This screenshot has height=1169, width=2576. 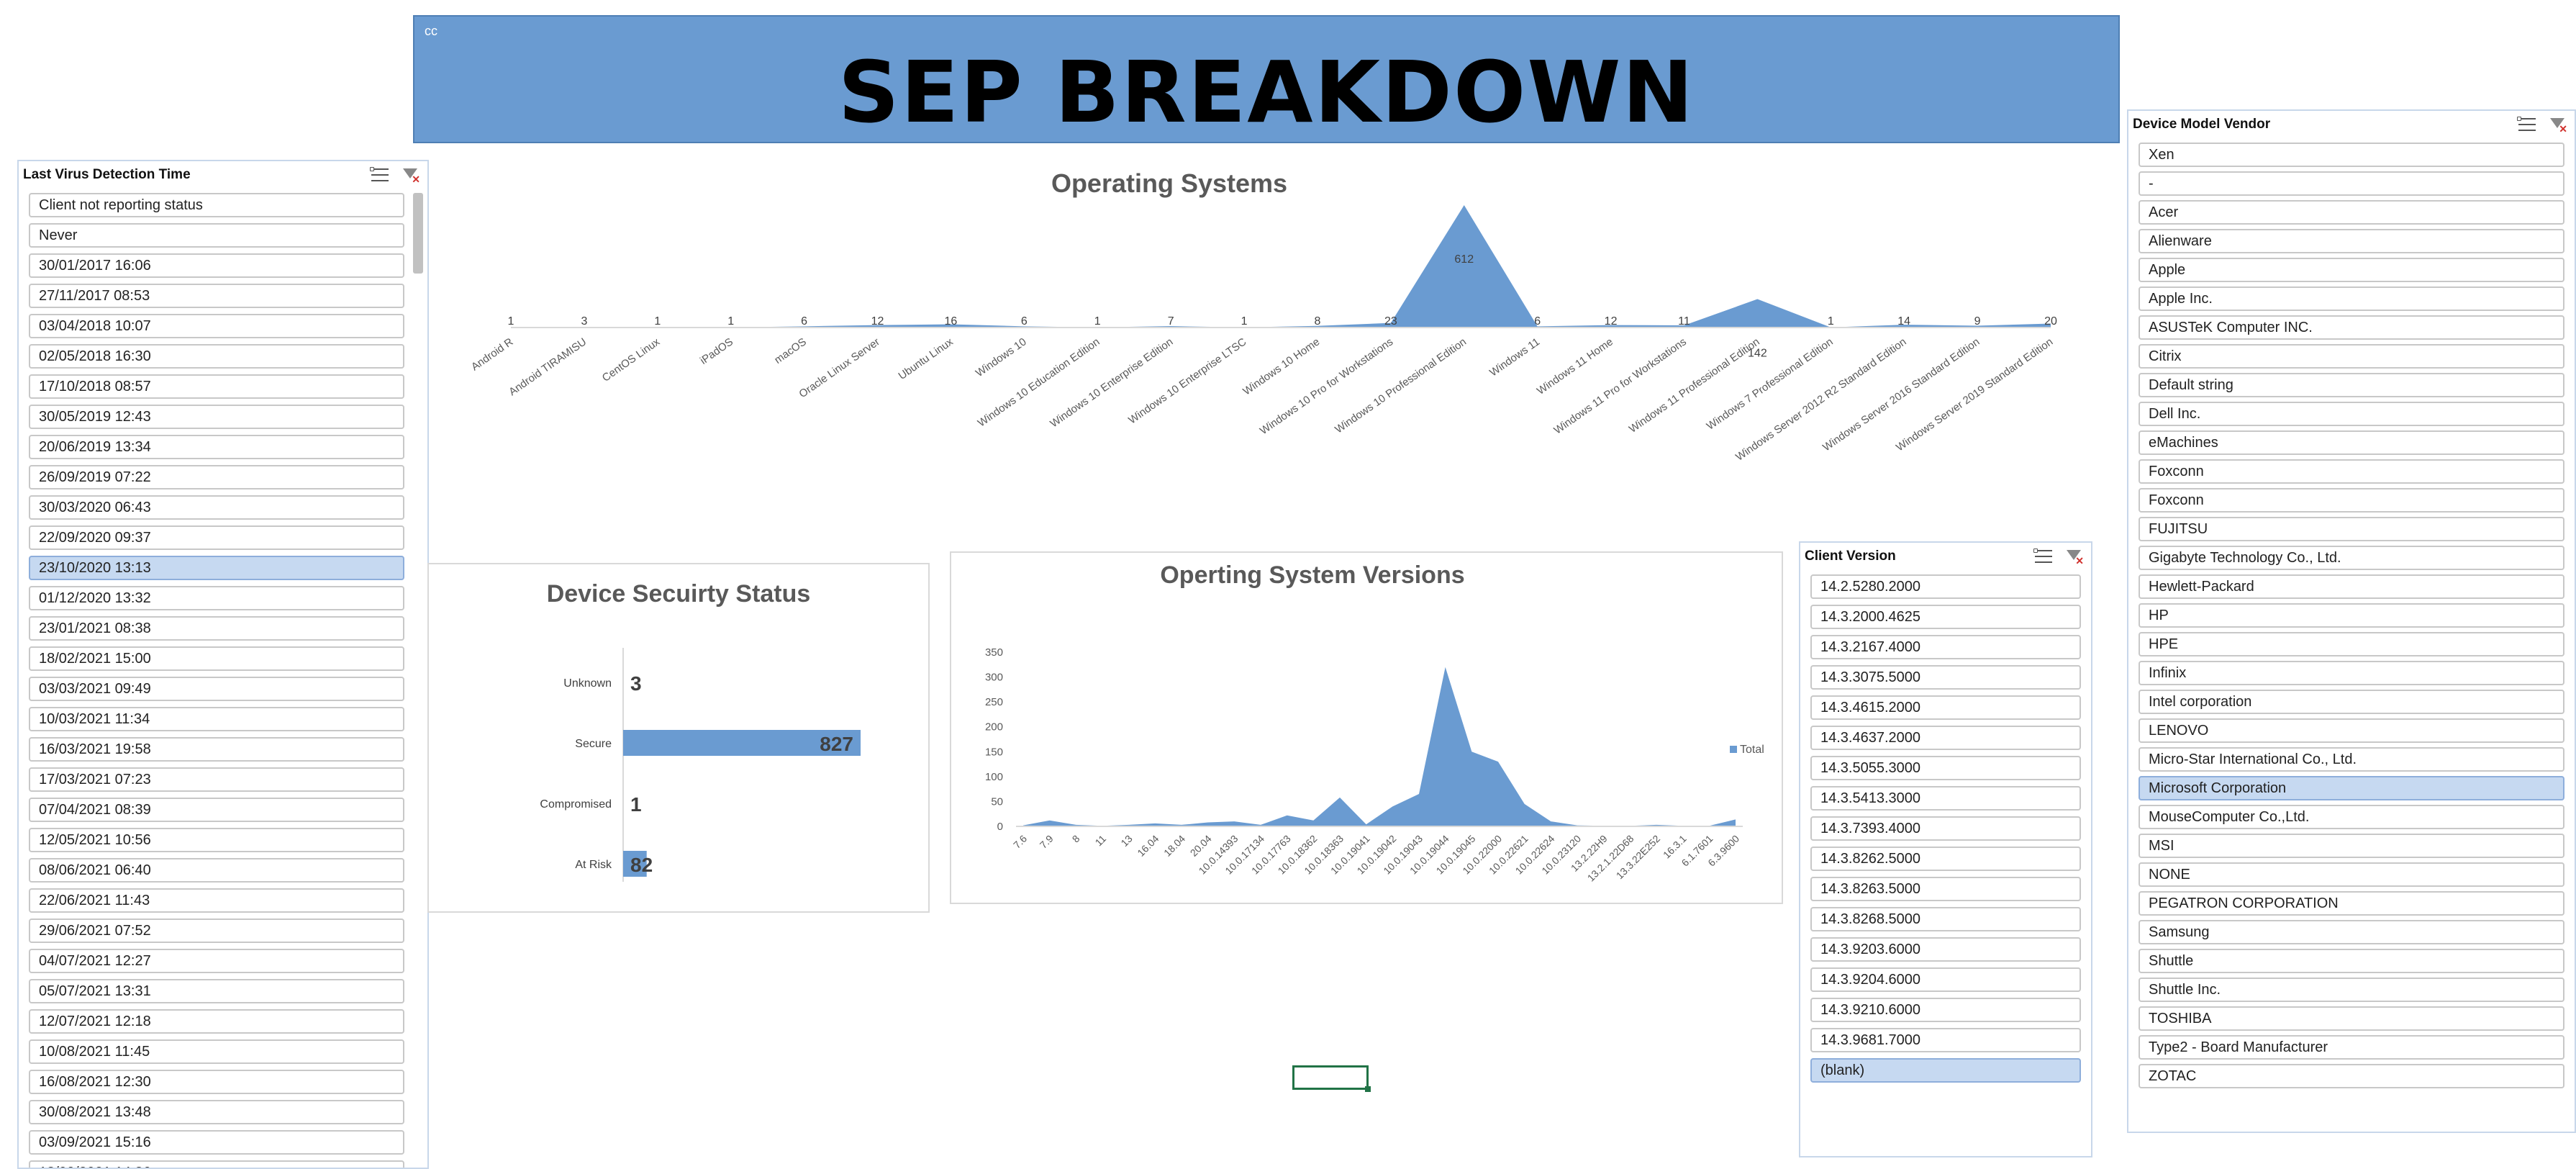 I want to click on slicer-item: LENOVO, so click(x=2351, y=731).